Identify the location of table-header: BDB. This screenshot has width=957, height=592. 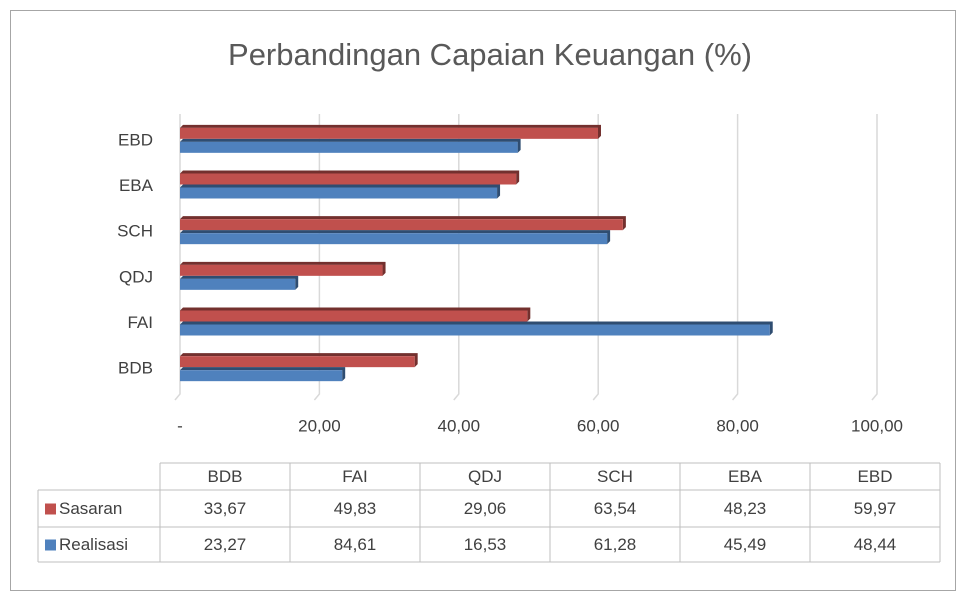
(225, 476).